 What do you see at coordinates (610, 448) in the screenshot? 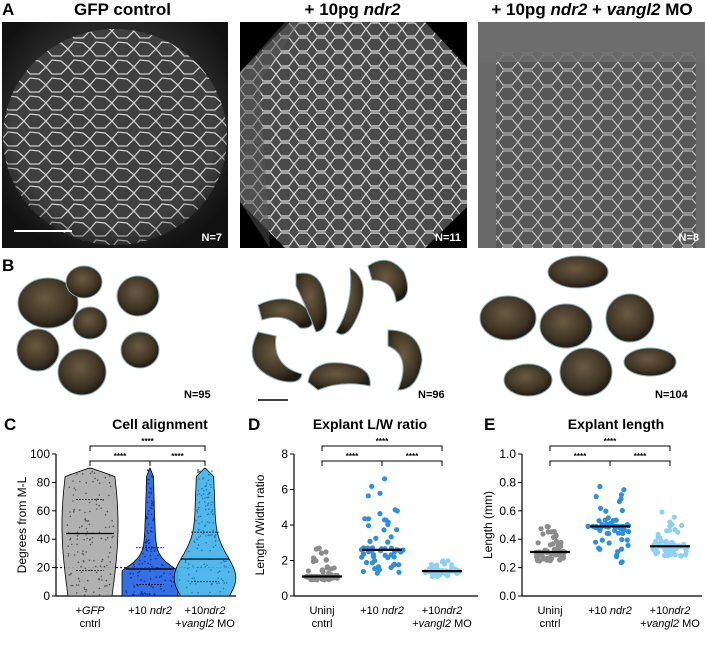
I see `significance-bracket` at bounding box center [610, 448].